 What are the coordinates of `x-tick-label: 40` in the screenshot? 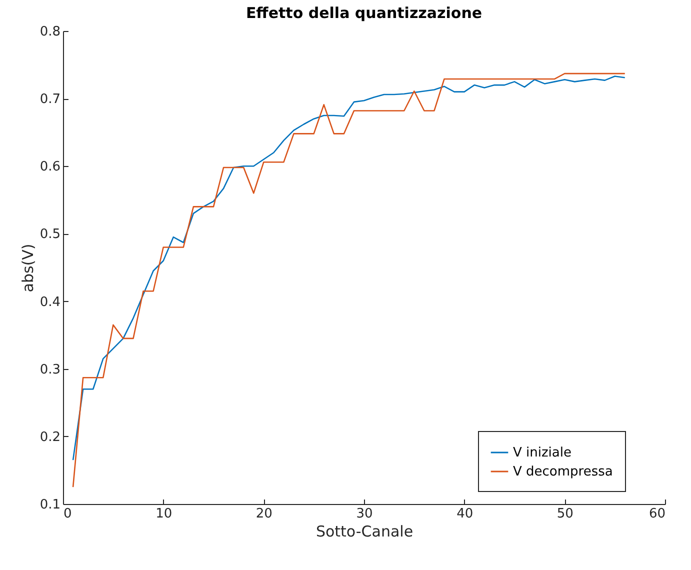 It's located at (465, 514).